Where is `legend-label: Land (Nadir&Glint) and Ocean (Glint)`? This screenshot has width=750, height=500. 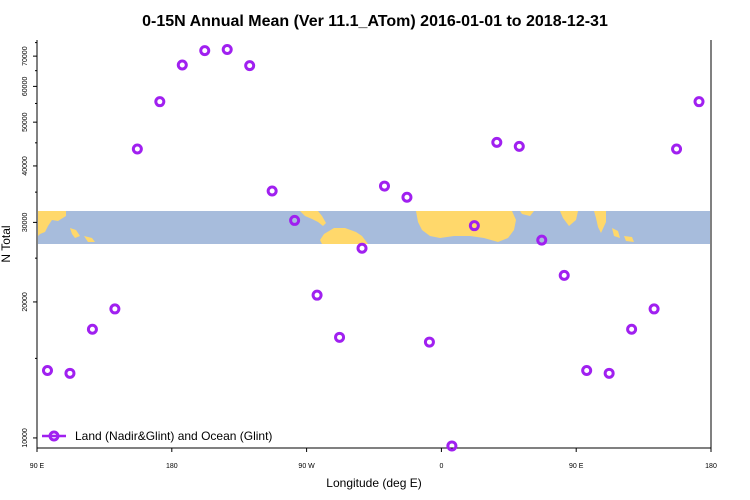
legend-label: Land (Nadir&Glint) and Ocean (Glint) is located at coordinates (173, 436).